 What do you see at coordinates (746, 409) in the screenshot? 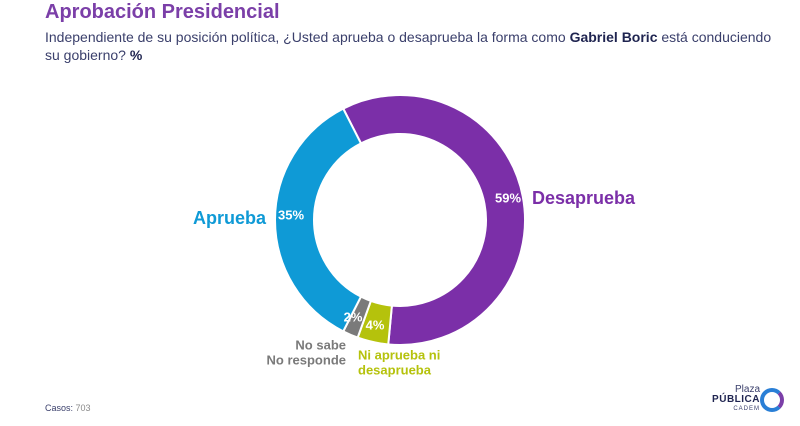
I see `logo-line-3: CADEM` at bounding box center [746, 409].